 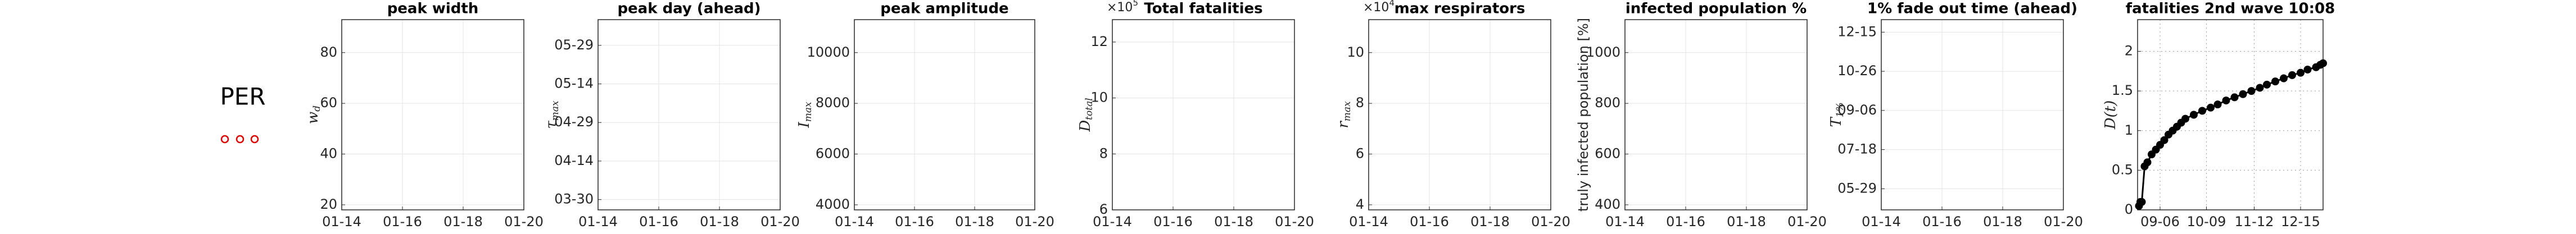 I want to click on y-multiplier: ×104, so click(x=1379, y=7).